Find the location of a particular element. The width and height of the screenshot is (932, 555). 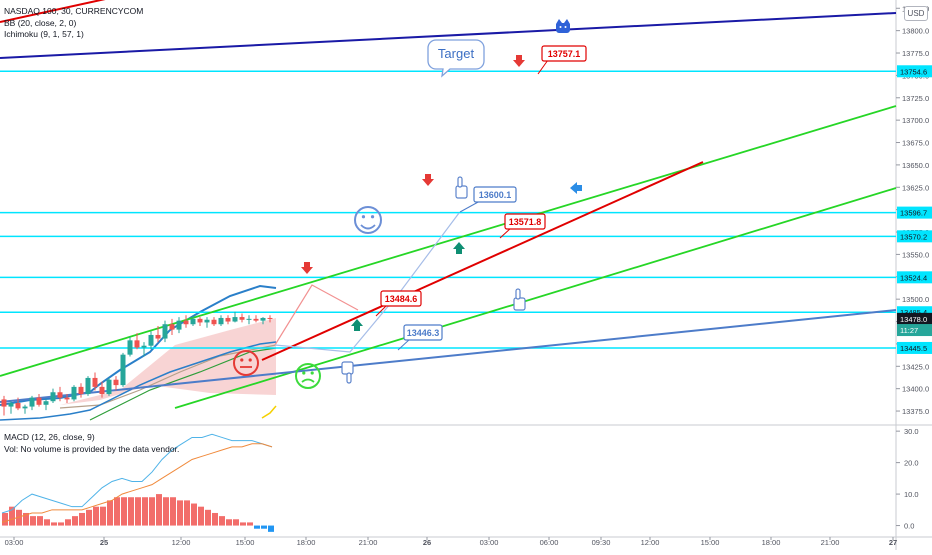

down-arrow-icon is located at coordinates (519, 61).